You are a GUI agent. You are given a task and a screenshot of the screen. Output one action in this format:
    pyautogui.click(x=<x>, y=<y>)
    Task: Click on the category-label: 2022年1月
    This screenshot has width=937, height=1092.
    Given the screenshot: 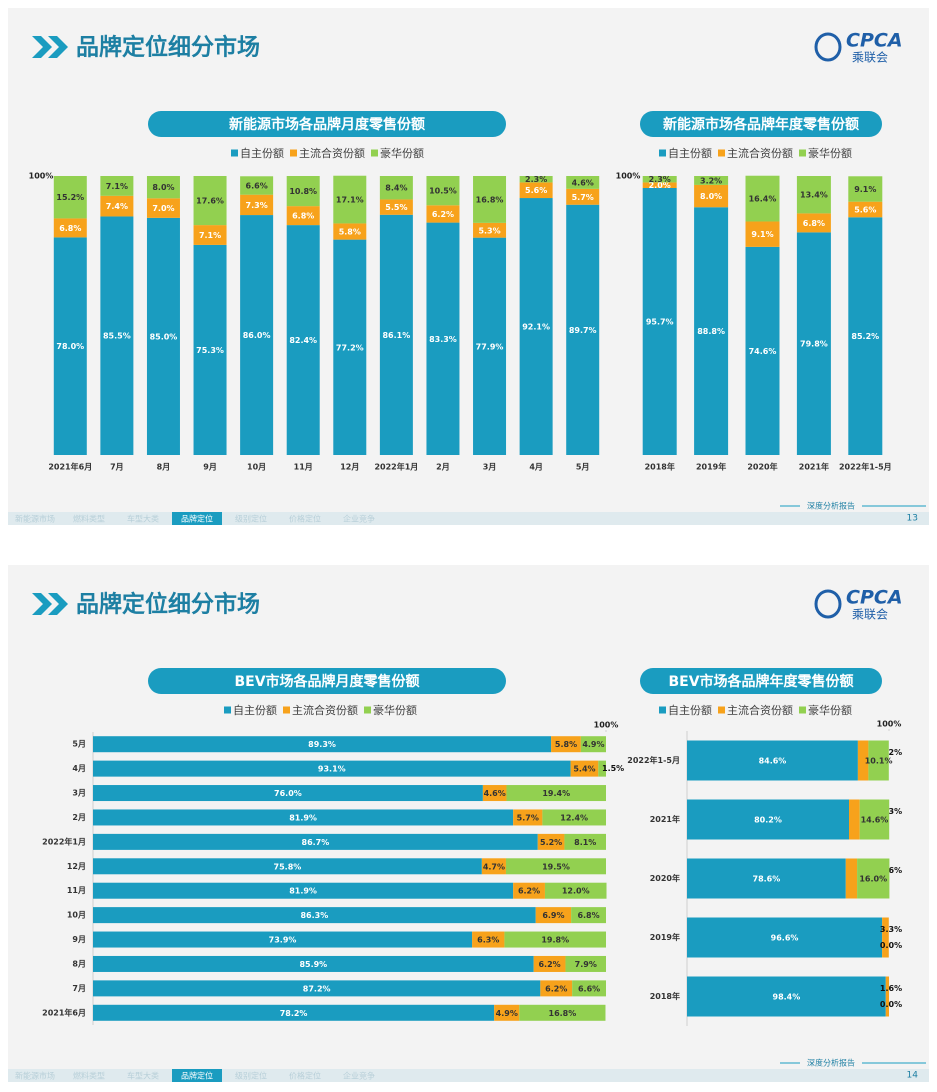 What is the action you would take?
    pyautogui.click(x=64, y=841)
    